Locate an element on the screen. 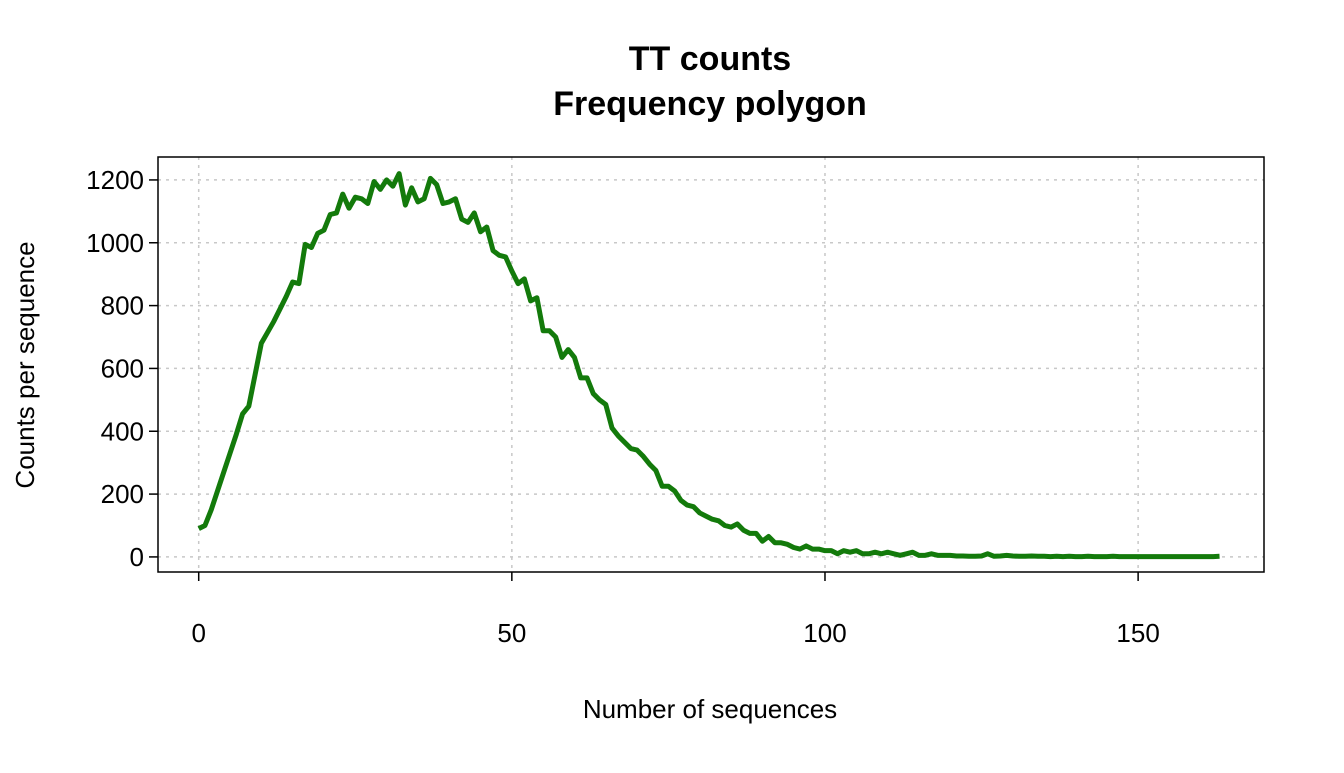 The height and width of the screenshot is (773, 1344). chart-title: TT counts is located at coordinates (710, 59).